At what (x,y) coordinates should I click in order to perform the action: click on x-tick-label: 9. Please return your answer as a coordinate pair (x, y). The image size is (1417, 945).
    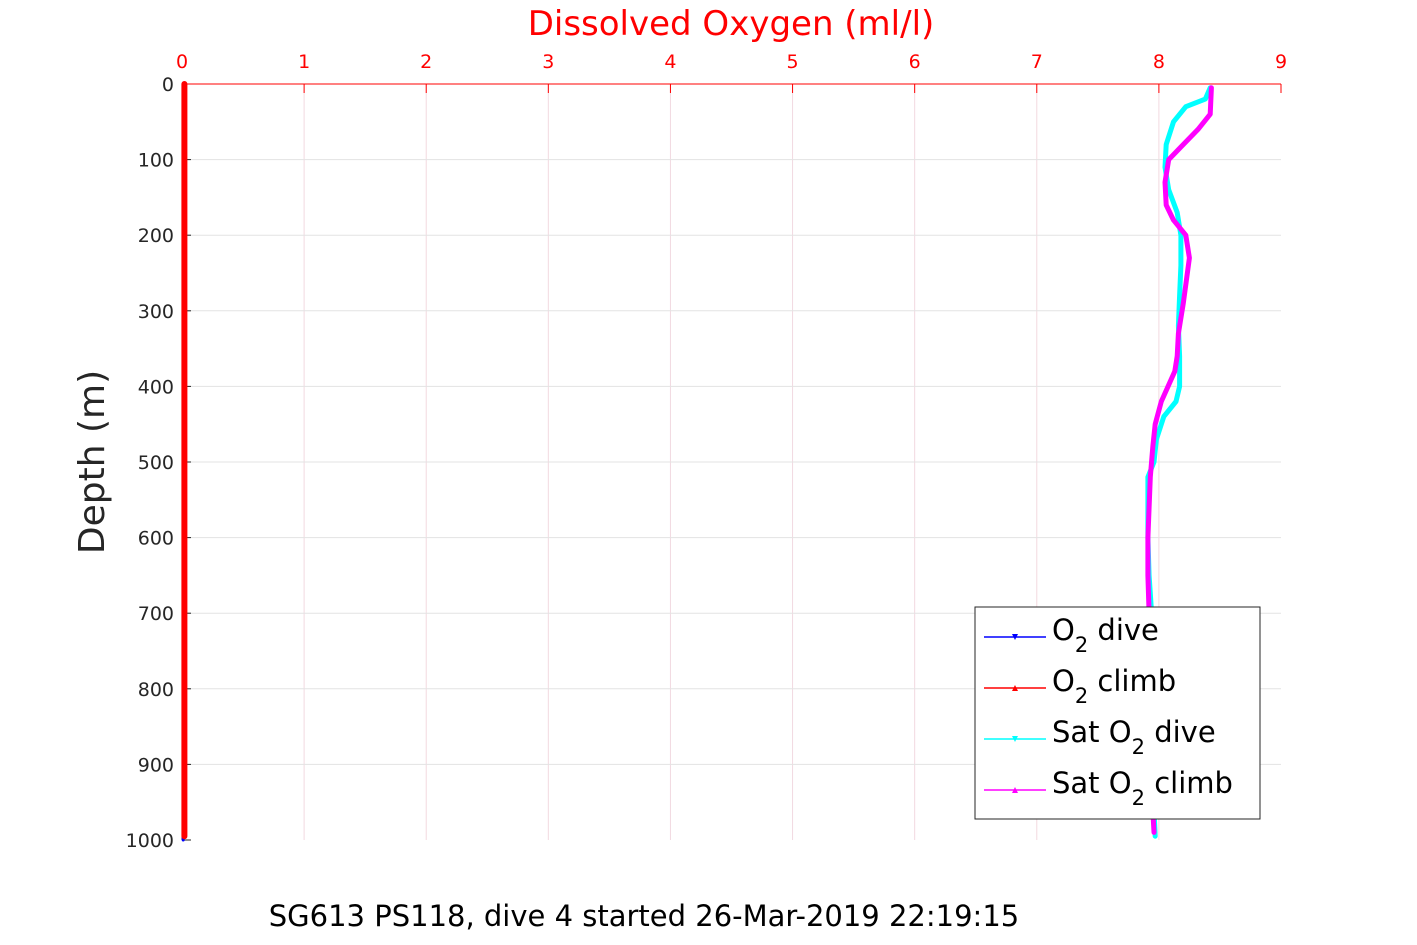
    Looking at the image, I should click on (1281, 62).